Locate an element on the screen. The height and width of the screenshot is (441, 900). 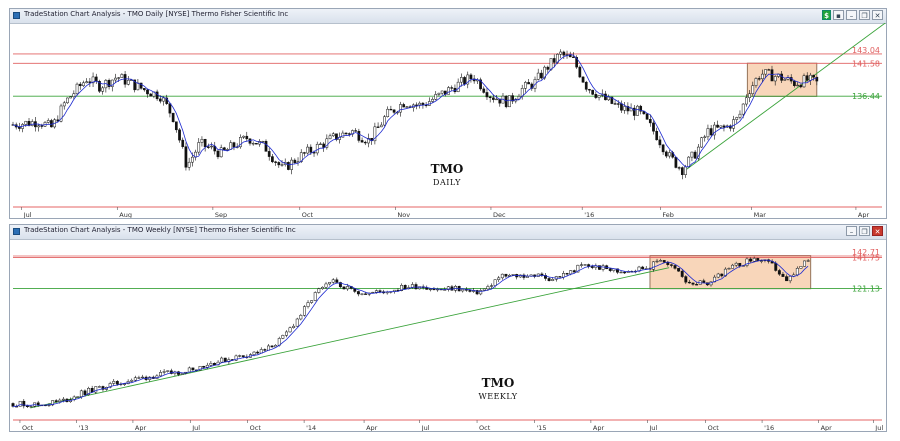
level-label: 136.44 is located at coordinates (866, 96).